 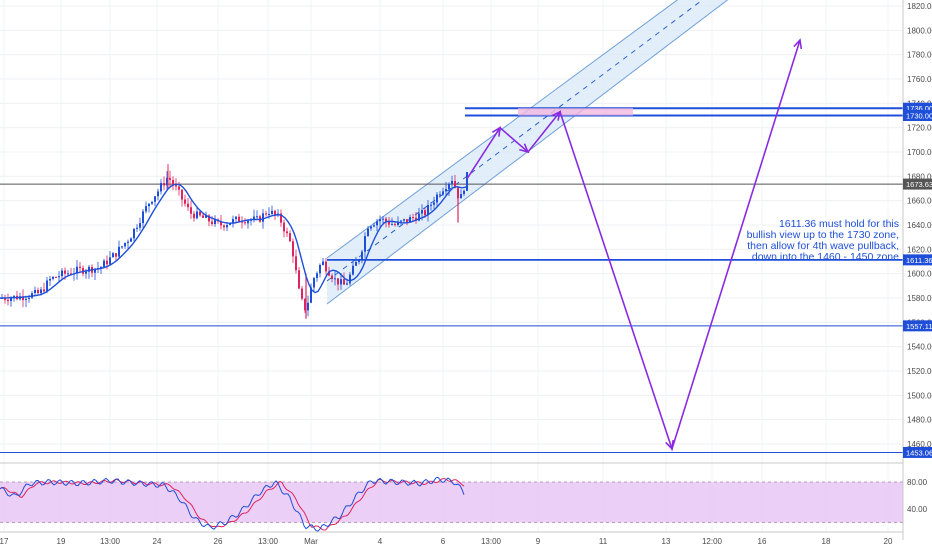 I want to click on x-tick-label: 12:00, so click(x=712, y=541).